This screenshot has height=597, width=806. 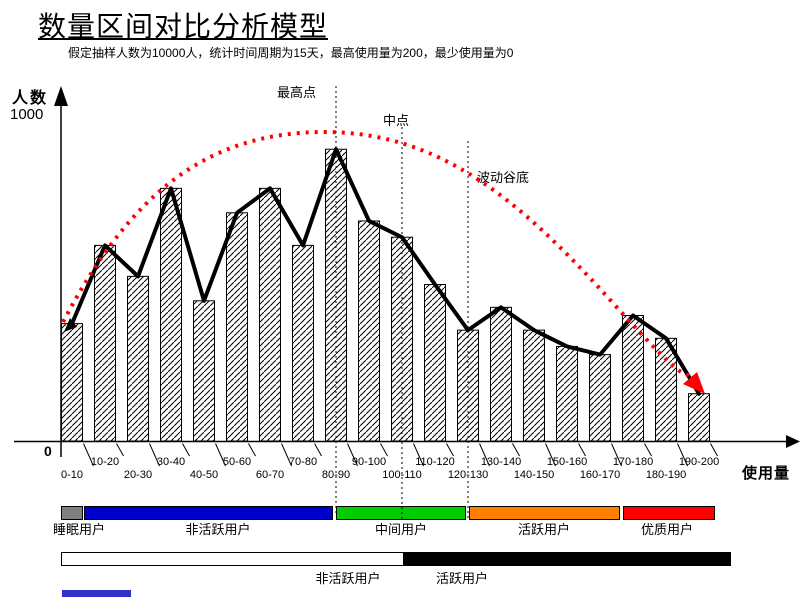 What do you see at coordinates (699, 462) in the screenshot?
I see `x-tick-label: 190-200` at bounding box center [699, 462].